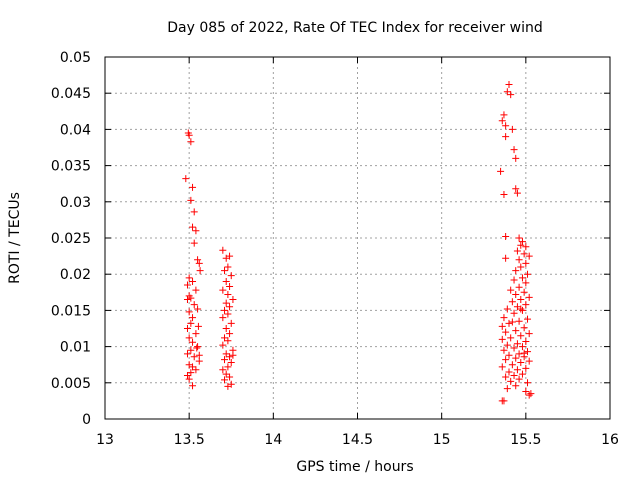  I want to click on y-tick-label: 0.05, so click(75, 58).